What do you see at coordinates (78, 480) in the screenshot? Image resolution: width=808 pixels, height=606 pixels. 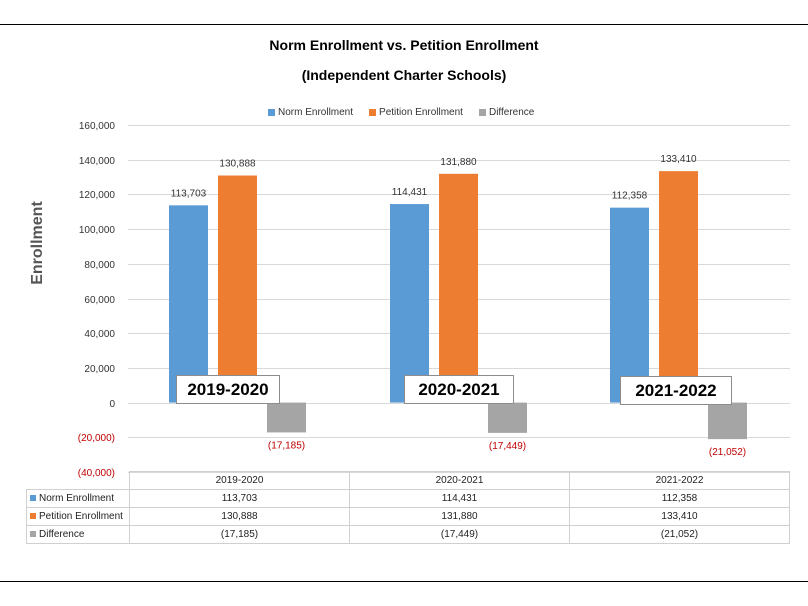 I see `table-corner` at bounding box center [78, 480].